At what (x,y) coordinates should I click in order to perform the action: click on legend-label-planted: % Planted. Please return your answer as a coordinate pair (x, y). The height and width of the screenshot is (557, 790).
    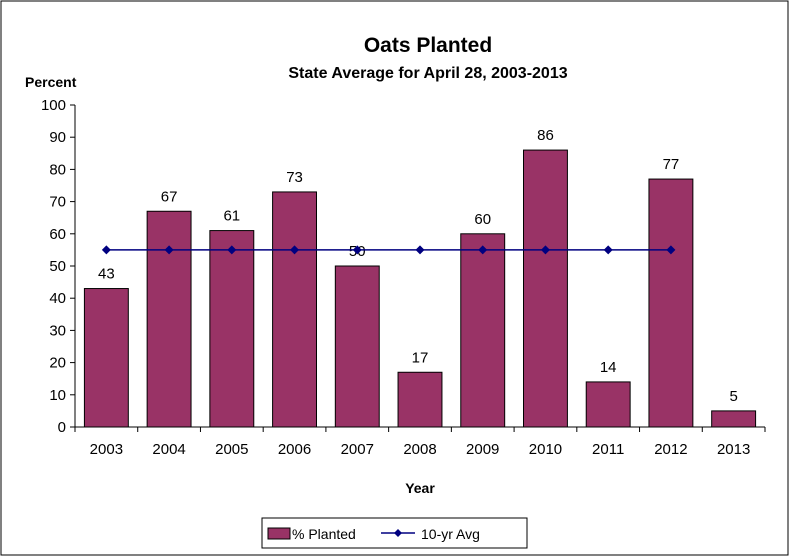
    Looking at the image, I should click on (324, 534).